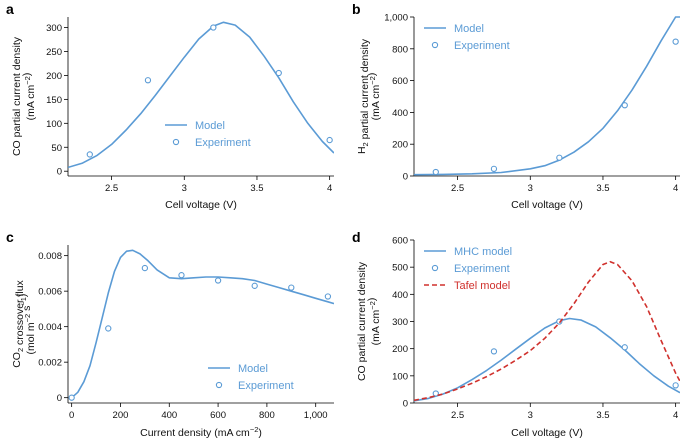  I want to click on y-tick-label: 500, so click(400, 268).